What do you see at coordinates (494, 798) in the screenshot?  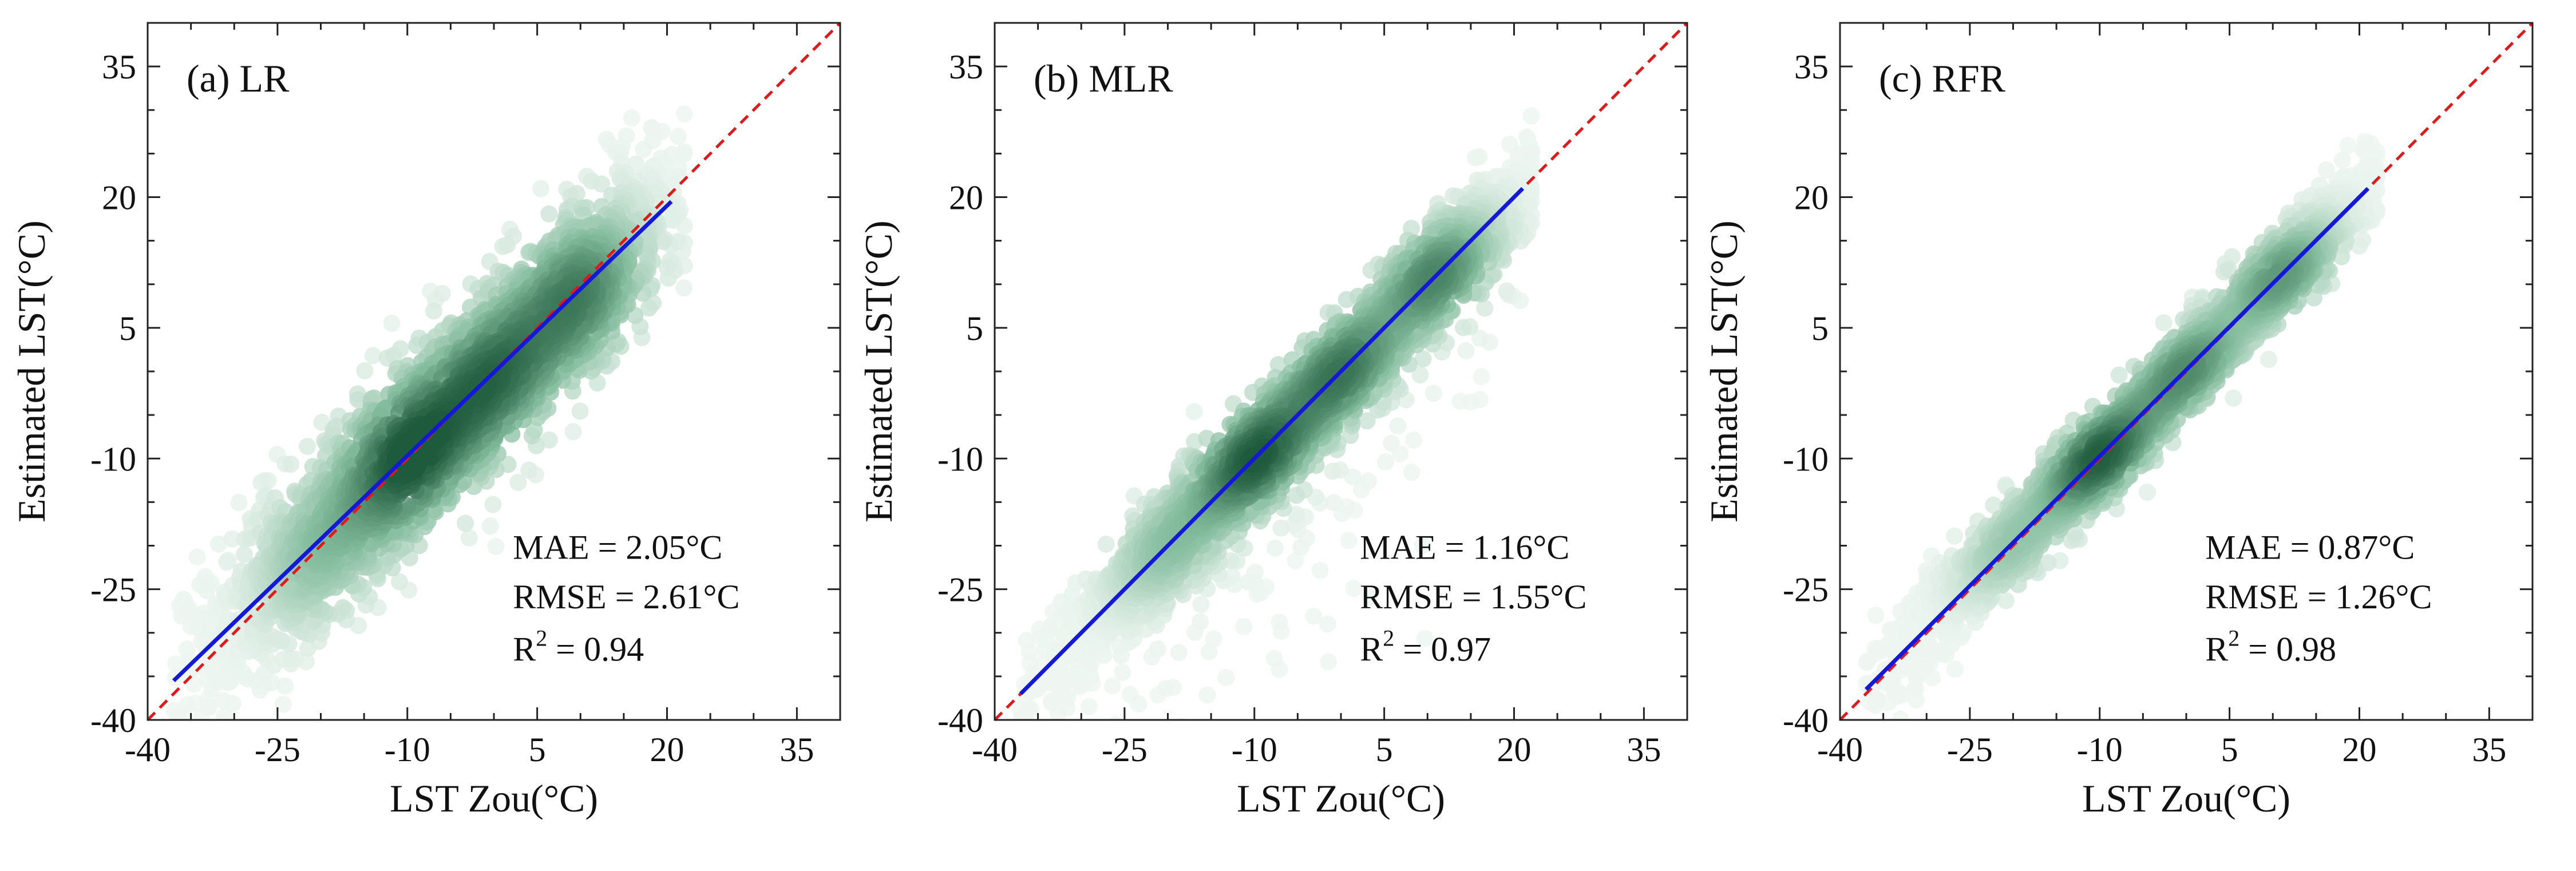 I see `x-axis-label: LST Zou(°C)` at bounding box center [494, 798].